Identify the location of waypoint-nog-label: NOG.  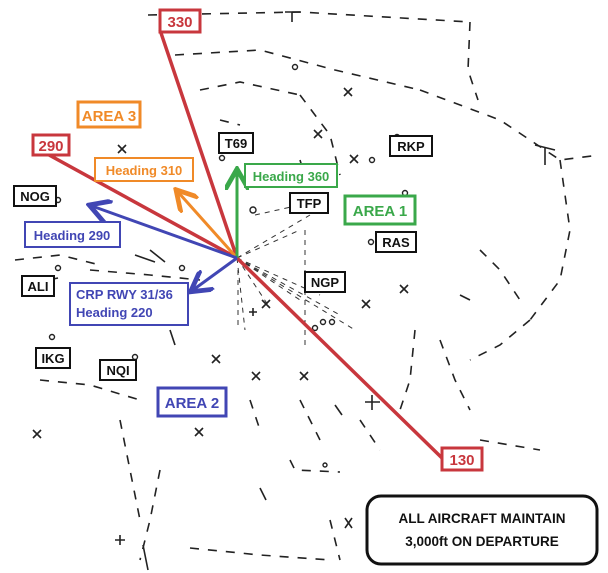
(35, 196).